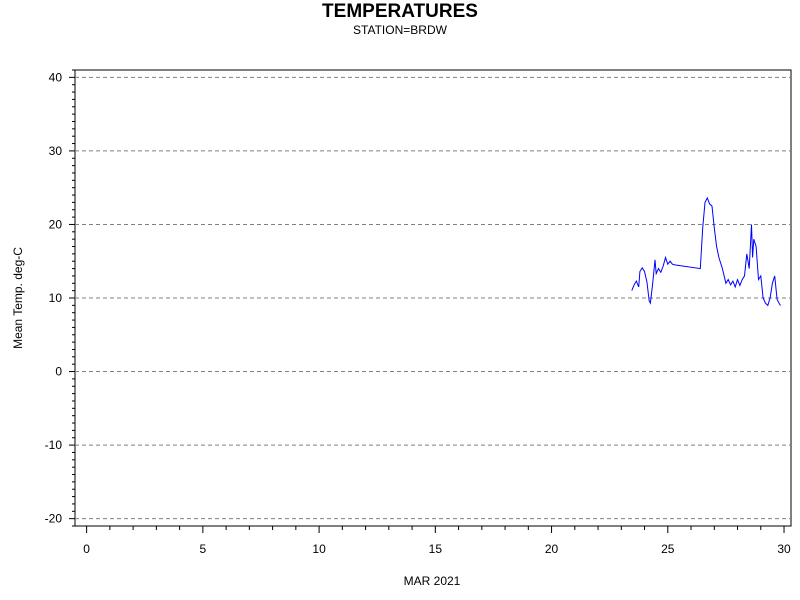 This screenshot has height=600, width=800. What do you see at coordinates (552, 549) in the screenshot?
I see `x-tick-label: 20` at bounding box center [552, 549].